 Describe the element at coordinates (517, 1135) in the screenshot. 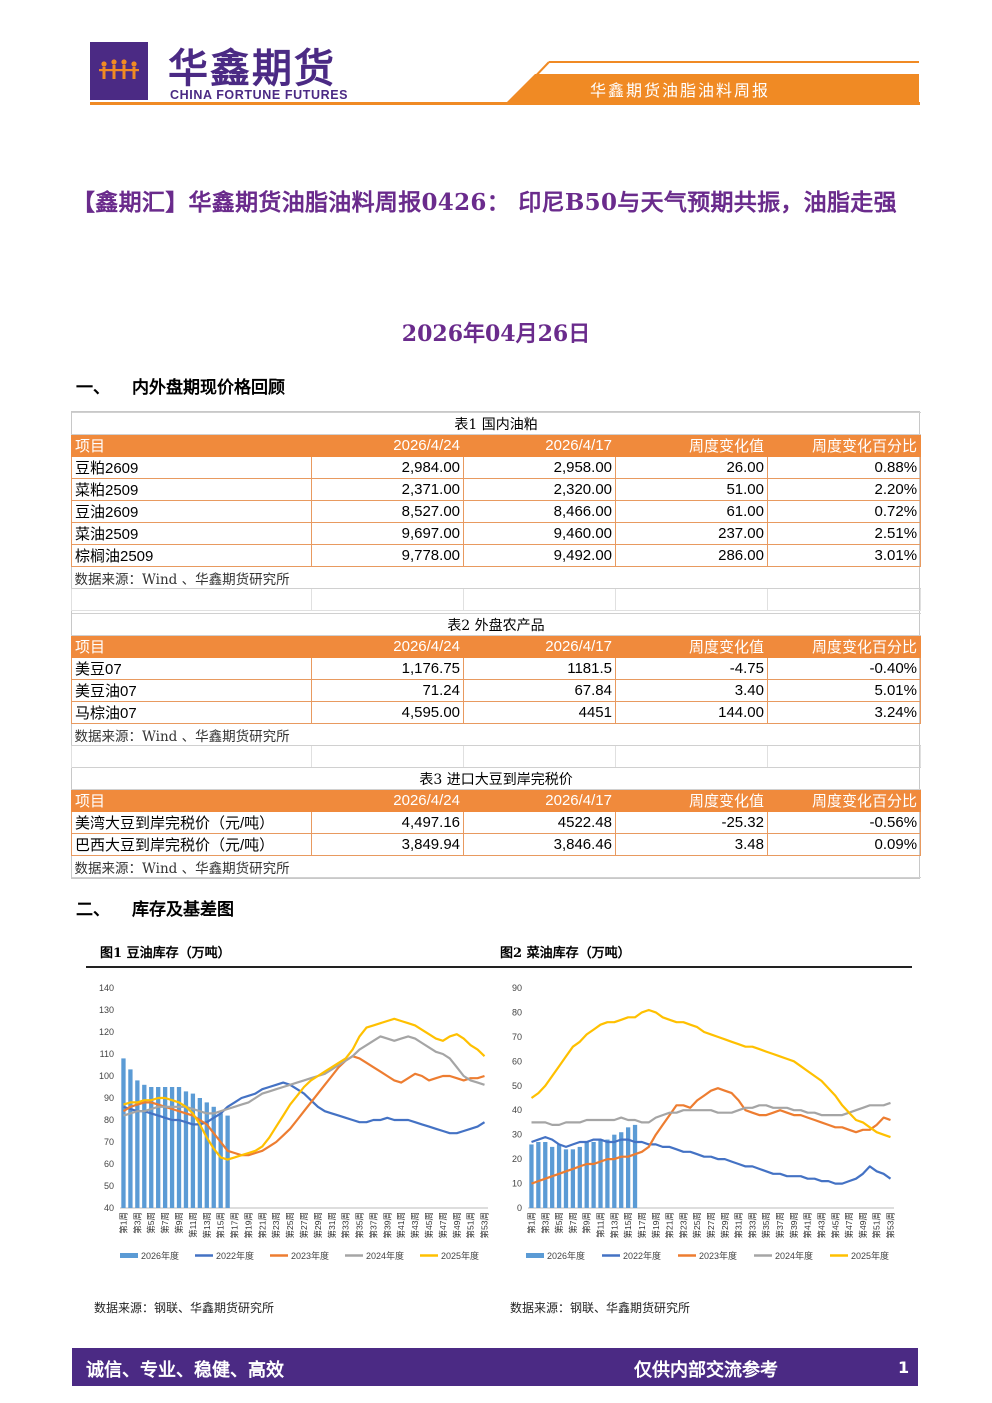

I see `y-tick-label: 30` at that location.